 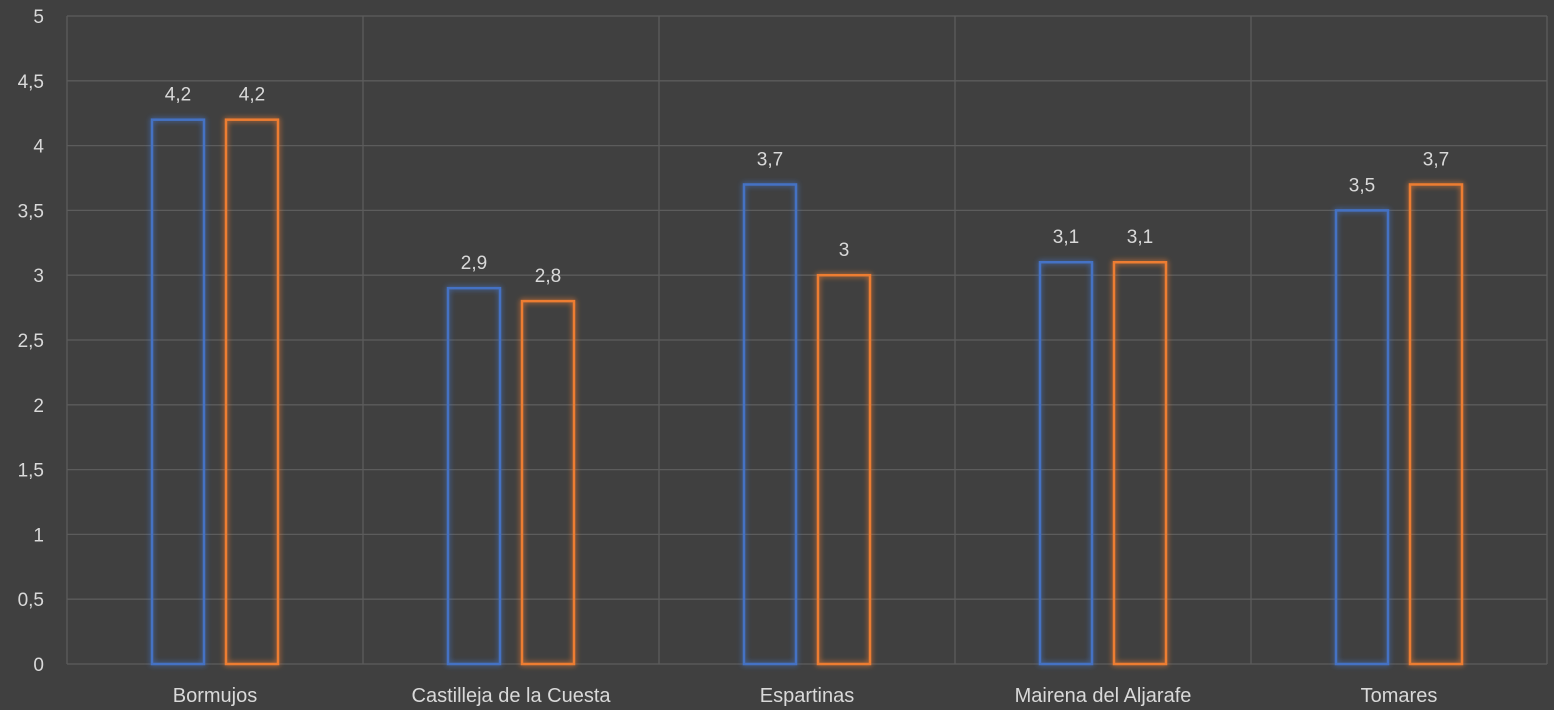 I want to click on y-tick-label: 5, so click(x=38, y=17).